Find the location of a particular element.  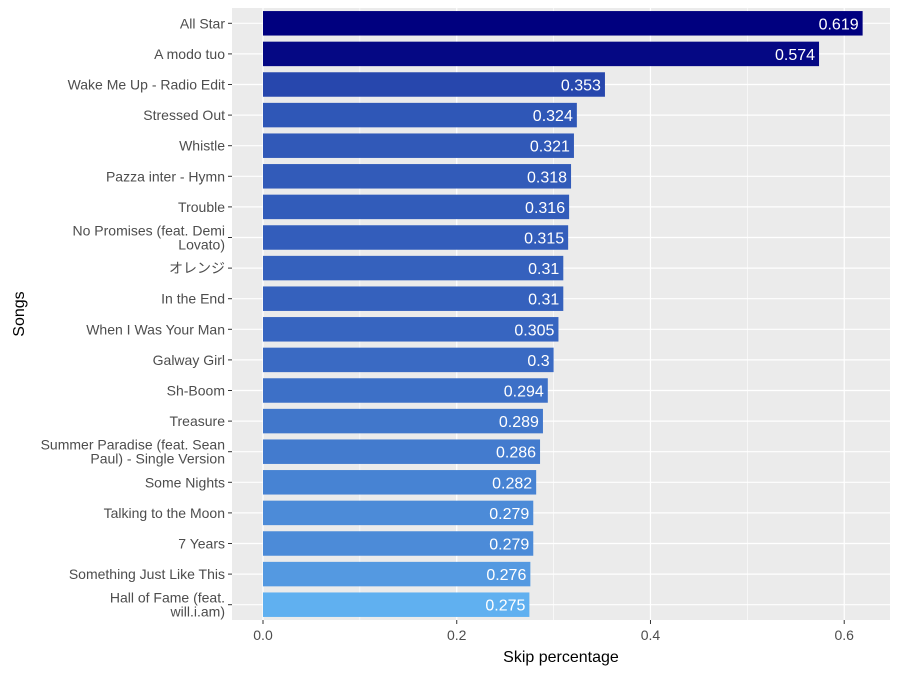

y-tick-label-line: Sh-Boom is located at coordinates (196, 391).